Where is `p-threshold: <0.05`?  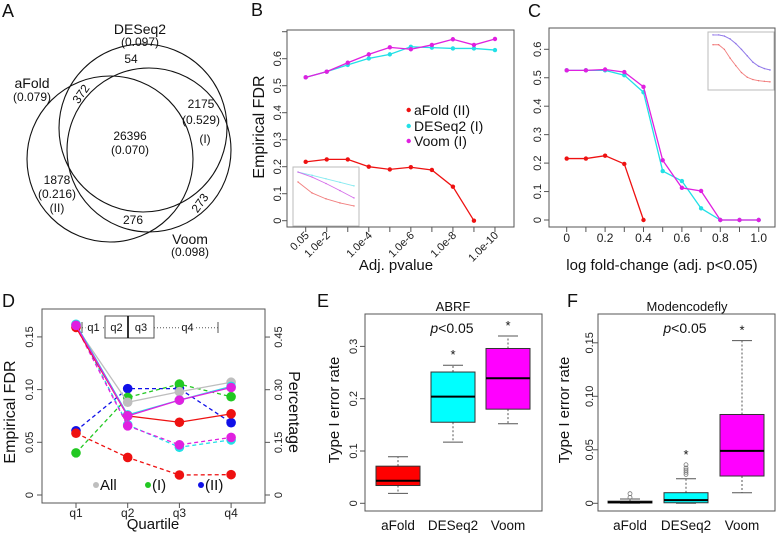 p-threshold: <0.05 is located at coordinates (689, 328).